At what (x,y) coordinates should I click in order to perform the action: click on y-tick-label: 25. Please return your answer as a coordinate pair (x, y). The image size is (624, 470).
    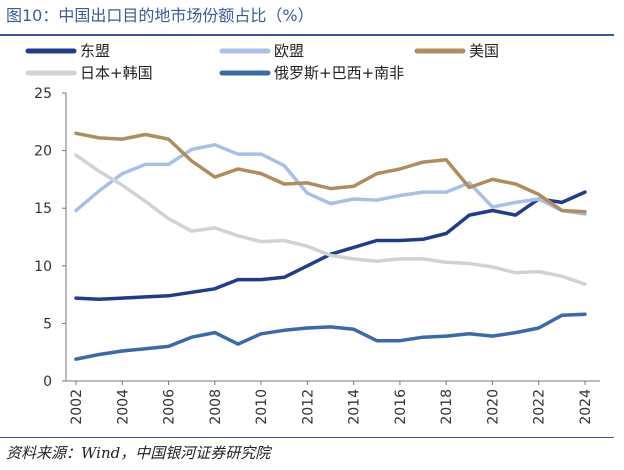
    Looking at the image, I should click on (43, 94).